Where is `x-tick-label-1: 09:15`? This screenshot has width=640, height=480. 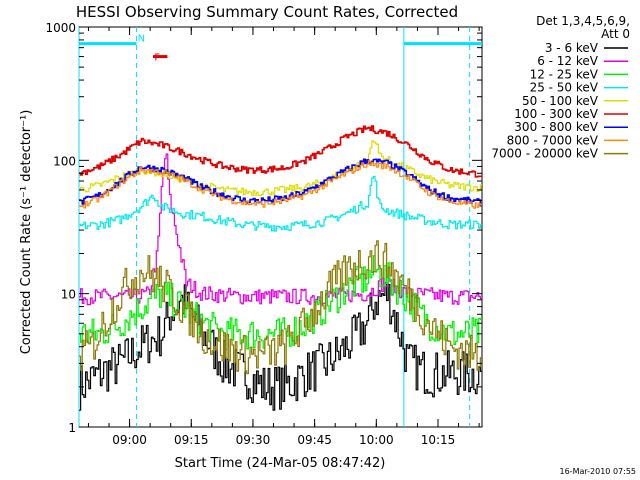
x-tick-label-1: 09:15 is located at coordinates (191, 440).